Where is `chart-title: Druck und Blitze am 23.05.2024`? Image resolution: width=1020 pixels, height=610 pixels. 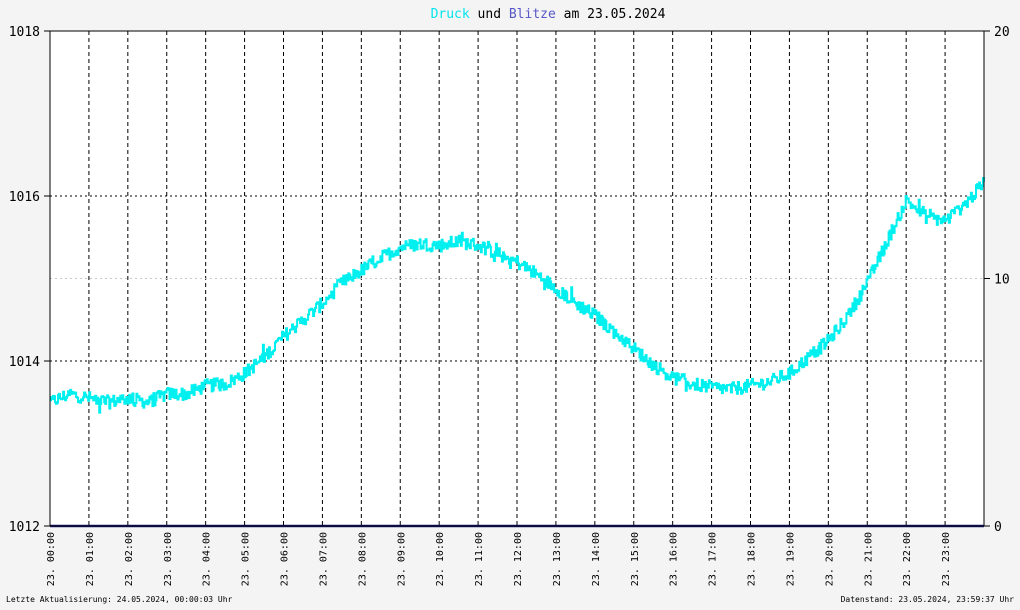
chart-title: Druck und Blitze am 23.05.2024 is located at coordinates (548, 14).